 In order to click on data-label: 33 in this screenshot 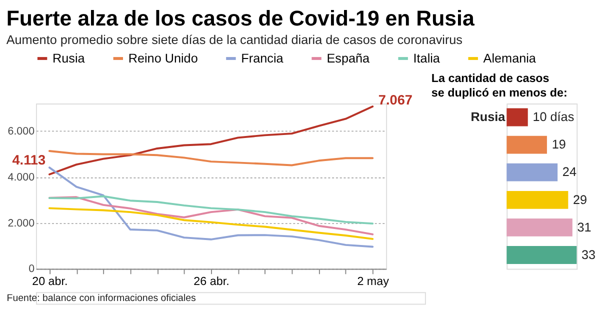, I will do `click(589, 255)`.